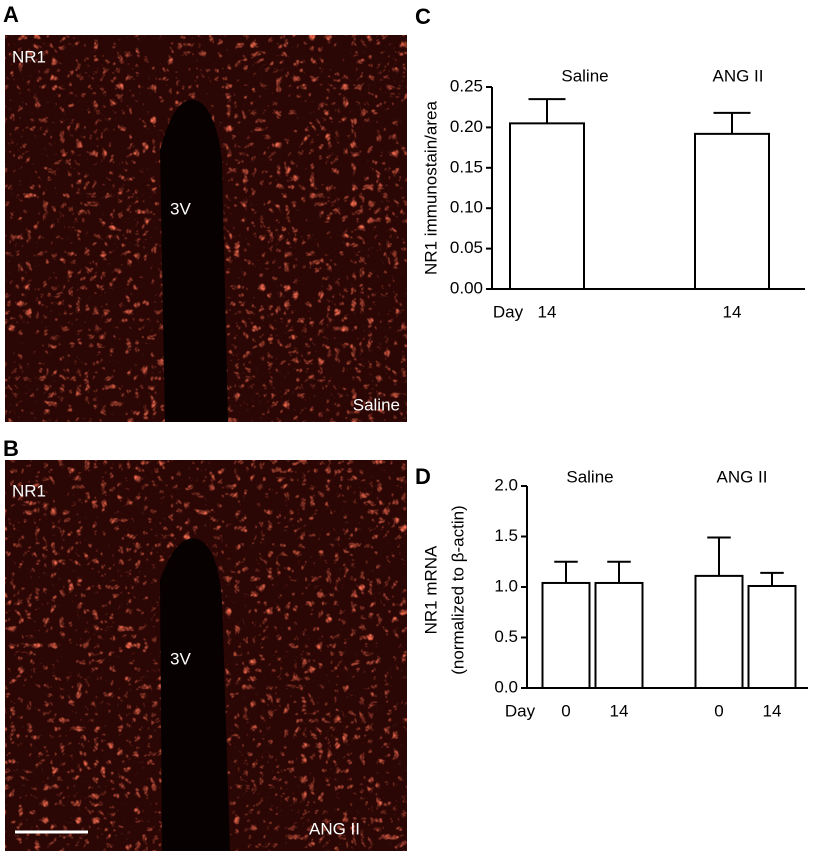  What do you see at coordinates (11, 14) in the screenshot?
I see `panel-letter: A` at bounding box center [11, 14].